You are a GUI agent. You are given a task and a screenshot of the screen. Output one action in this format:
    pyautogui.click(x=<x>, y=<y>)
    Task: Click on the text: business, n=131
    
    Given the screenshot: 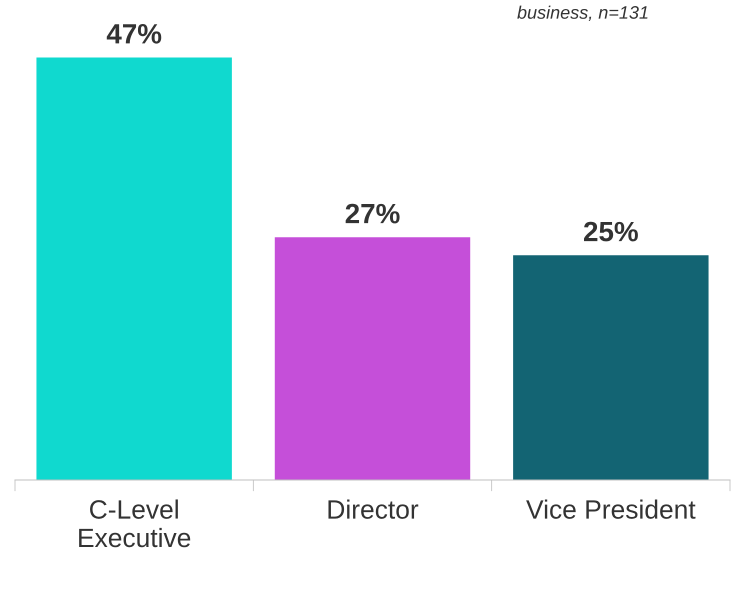 What is the action you would take?
    pyautogui.click(x=582, y=13)
    